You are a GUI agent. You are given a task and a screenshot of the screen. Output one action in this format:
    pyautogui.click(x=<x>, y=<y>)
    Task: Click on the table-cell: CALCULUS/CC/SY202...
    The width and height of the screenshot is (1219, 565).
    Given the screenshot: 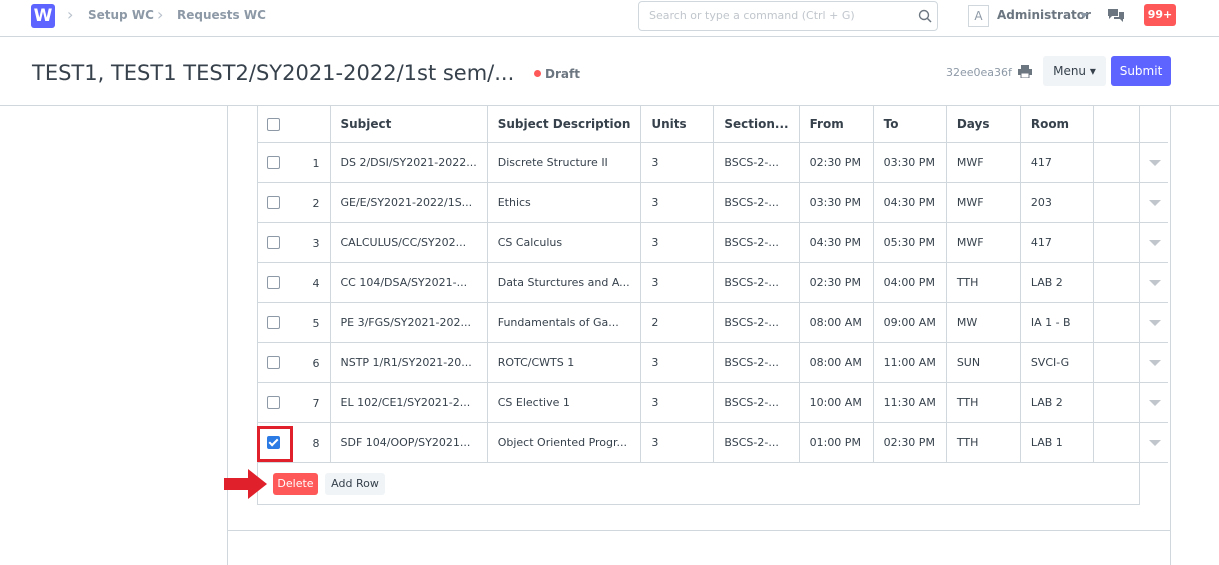 What is the action you would take?
    pyautogui.click(x=408, y=242)
    